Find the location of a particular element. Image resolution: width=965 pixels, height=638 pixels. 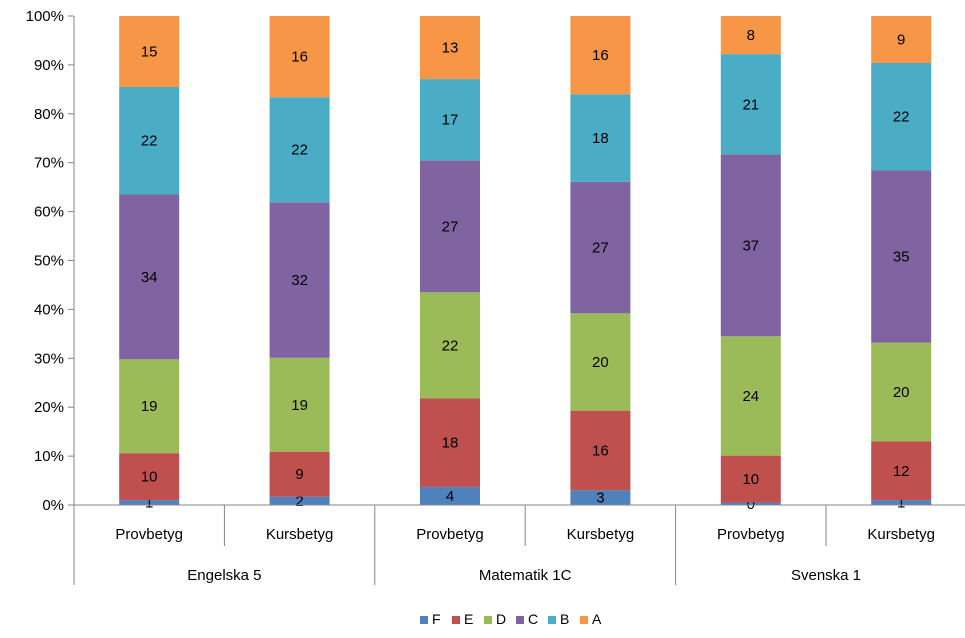

data-label: 12 is located at coordinates (901, 471).